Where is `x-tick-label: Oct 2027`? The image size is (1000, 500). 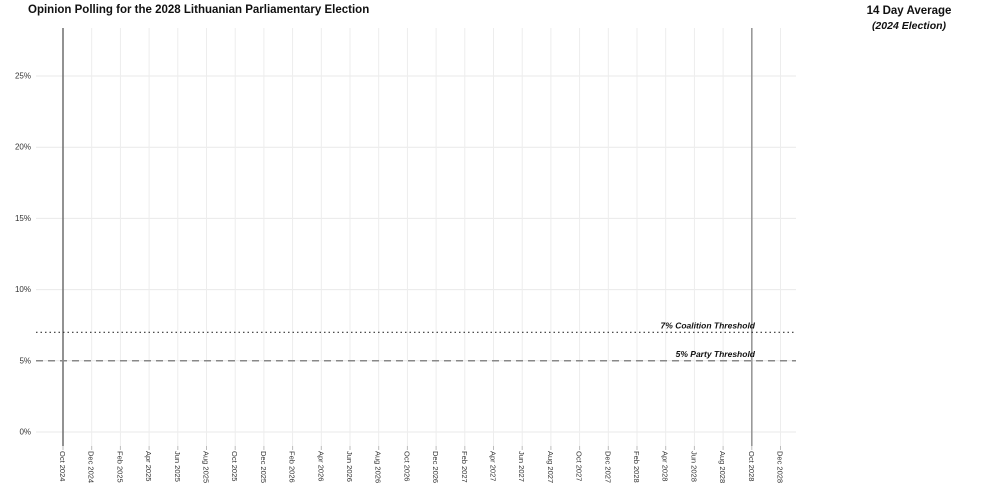 x-tick-label: Oct 2027 is located at coordinates (579, 466).